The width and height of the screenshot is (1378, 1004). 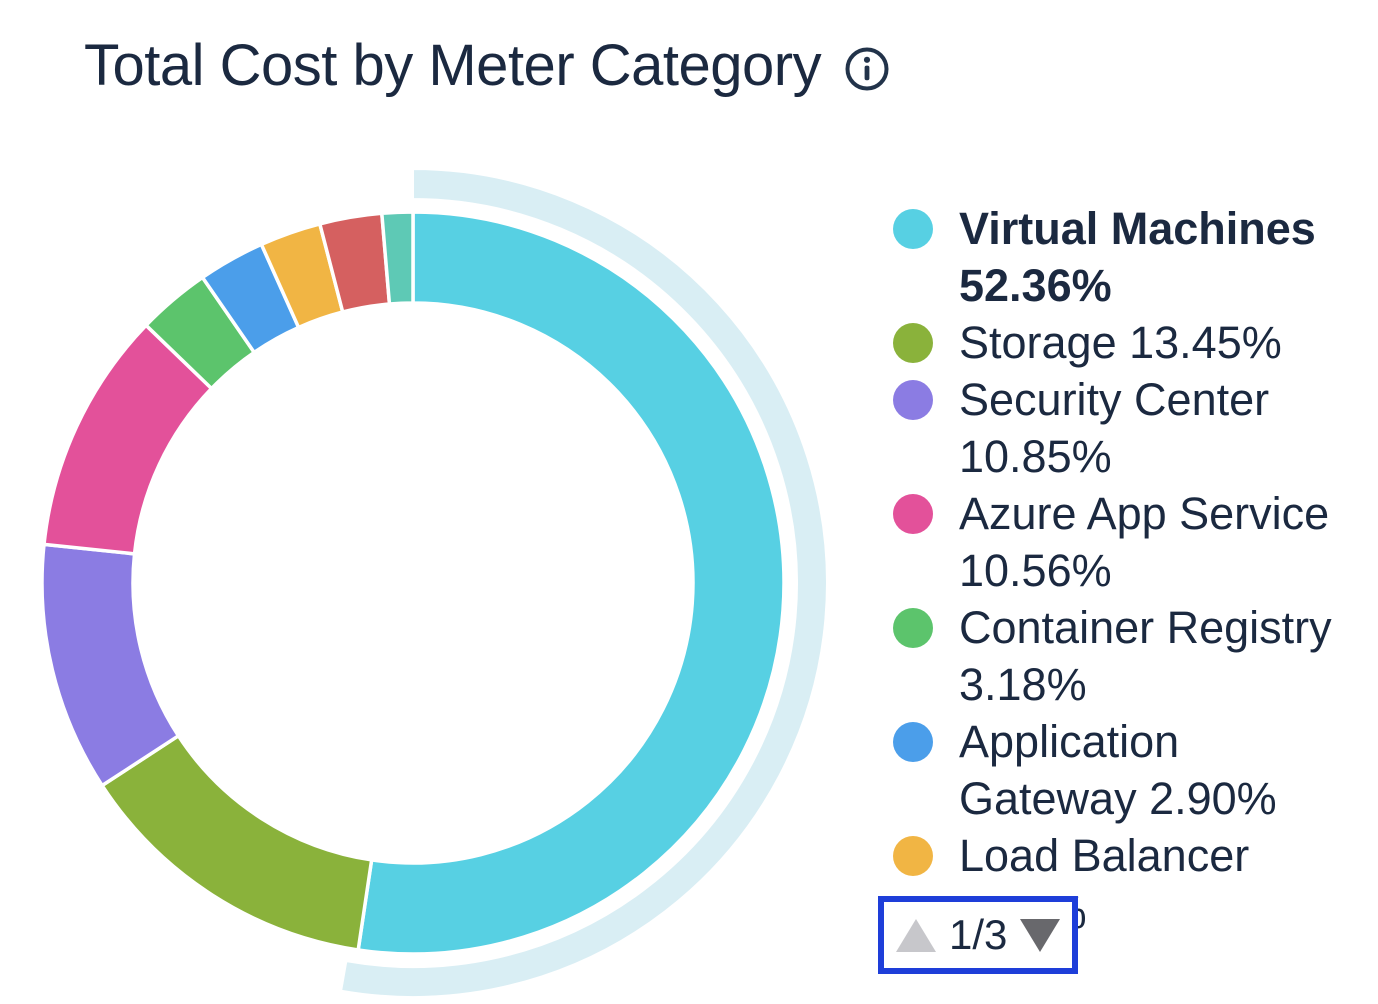 What do you see at coordinates (1145, 656) in the screenshot?
I see `legend-item-label: Container Registry 3.18%` at bounding box center [1145, 656].